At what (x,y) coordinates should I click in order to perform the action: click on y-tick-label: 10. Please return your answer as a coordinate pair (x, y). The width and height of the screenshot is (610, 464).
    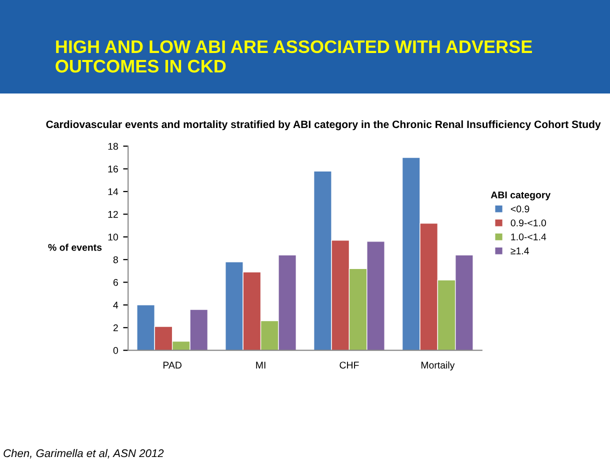
    Looking at the image, I should click on (113, 237).